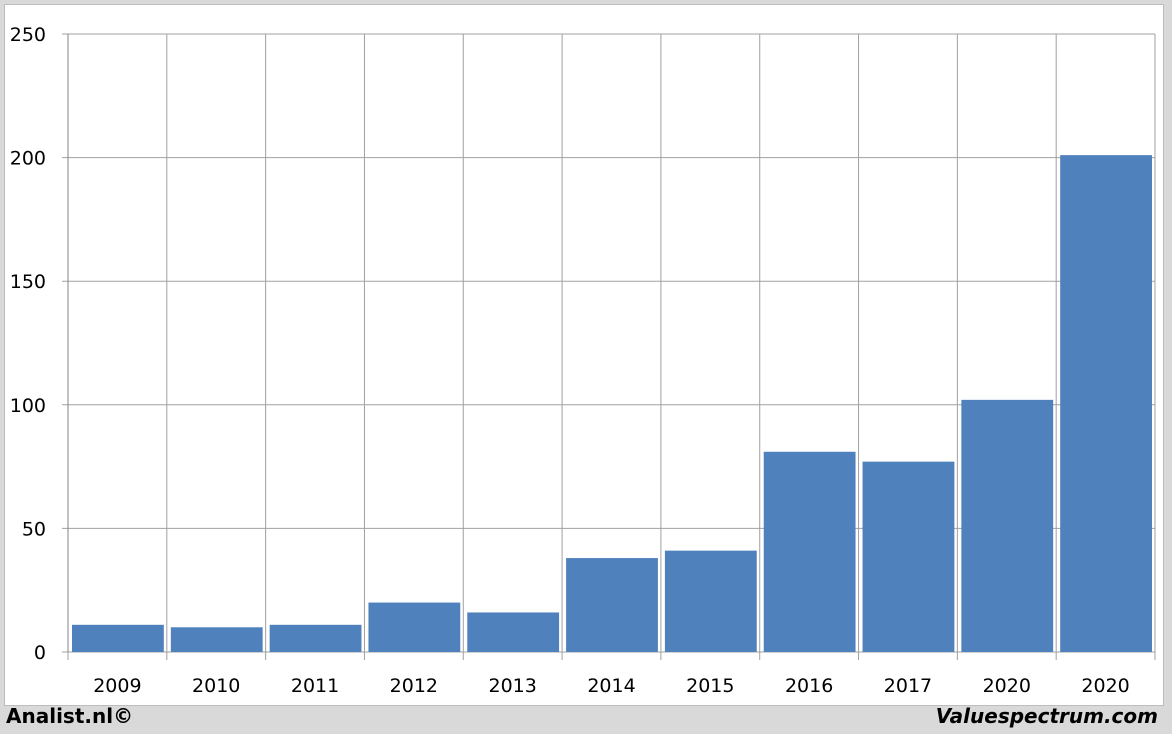  What do you see at coordinates (710, 601) in the screenshot?
I see `bar-2015` at bounding box center [710, 601].